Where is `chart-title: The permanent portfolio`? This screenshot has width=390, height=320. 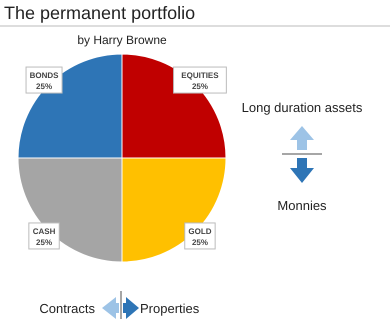
chart-title: The permanent portfolio is located at coordinates (100, 13).